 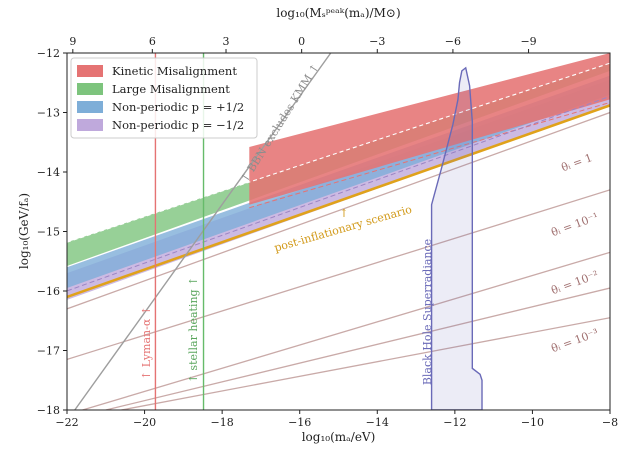 I want to click on y-tick-label: −17, so click(x=48, y=351).